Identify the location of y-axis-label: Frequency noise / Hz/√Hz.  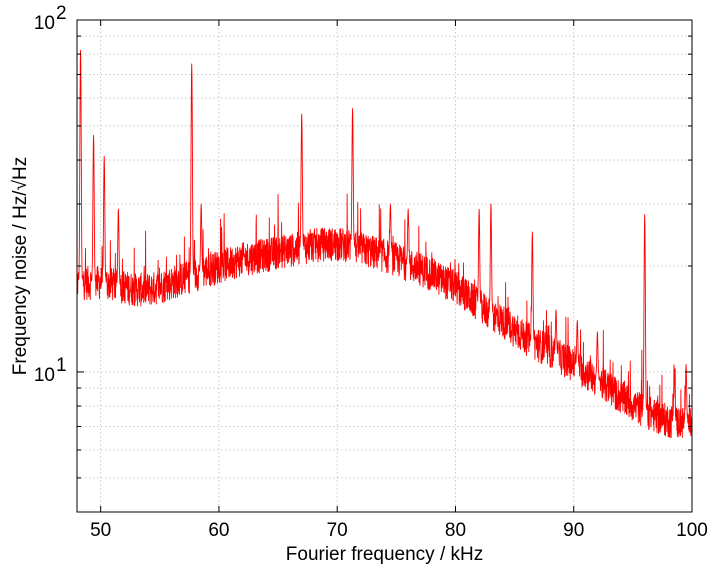
(20, 266).